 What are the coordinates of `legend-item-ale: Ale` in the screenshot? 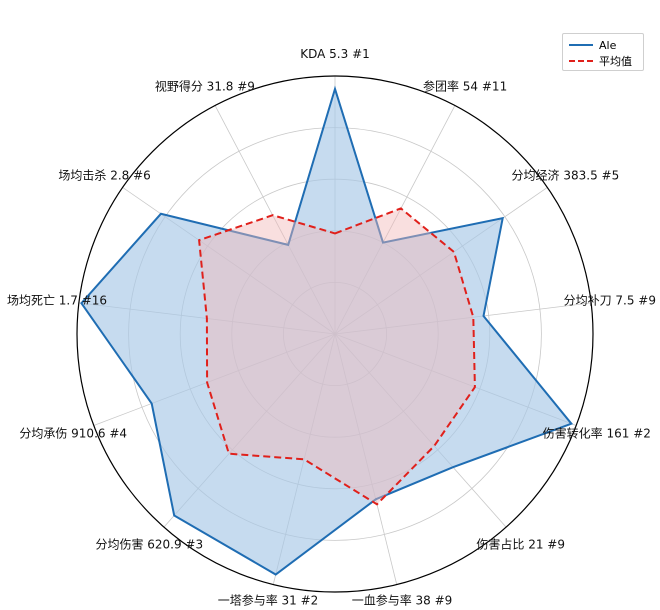 It's located at (603, 45).